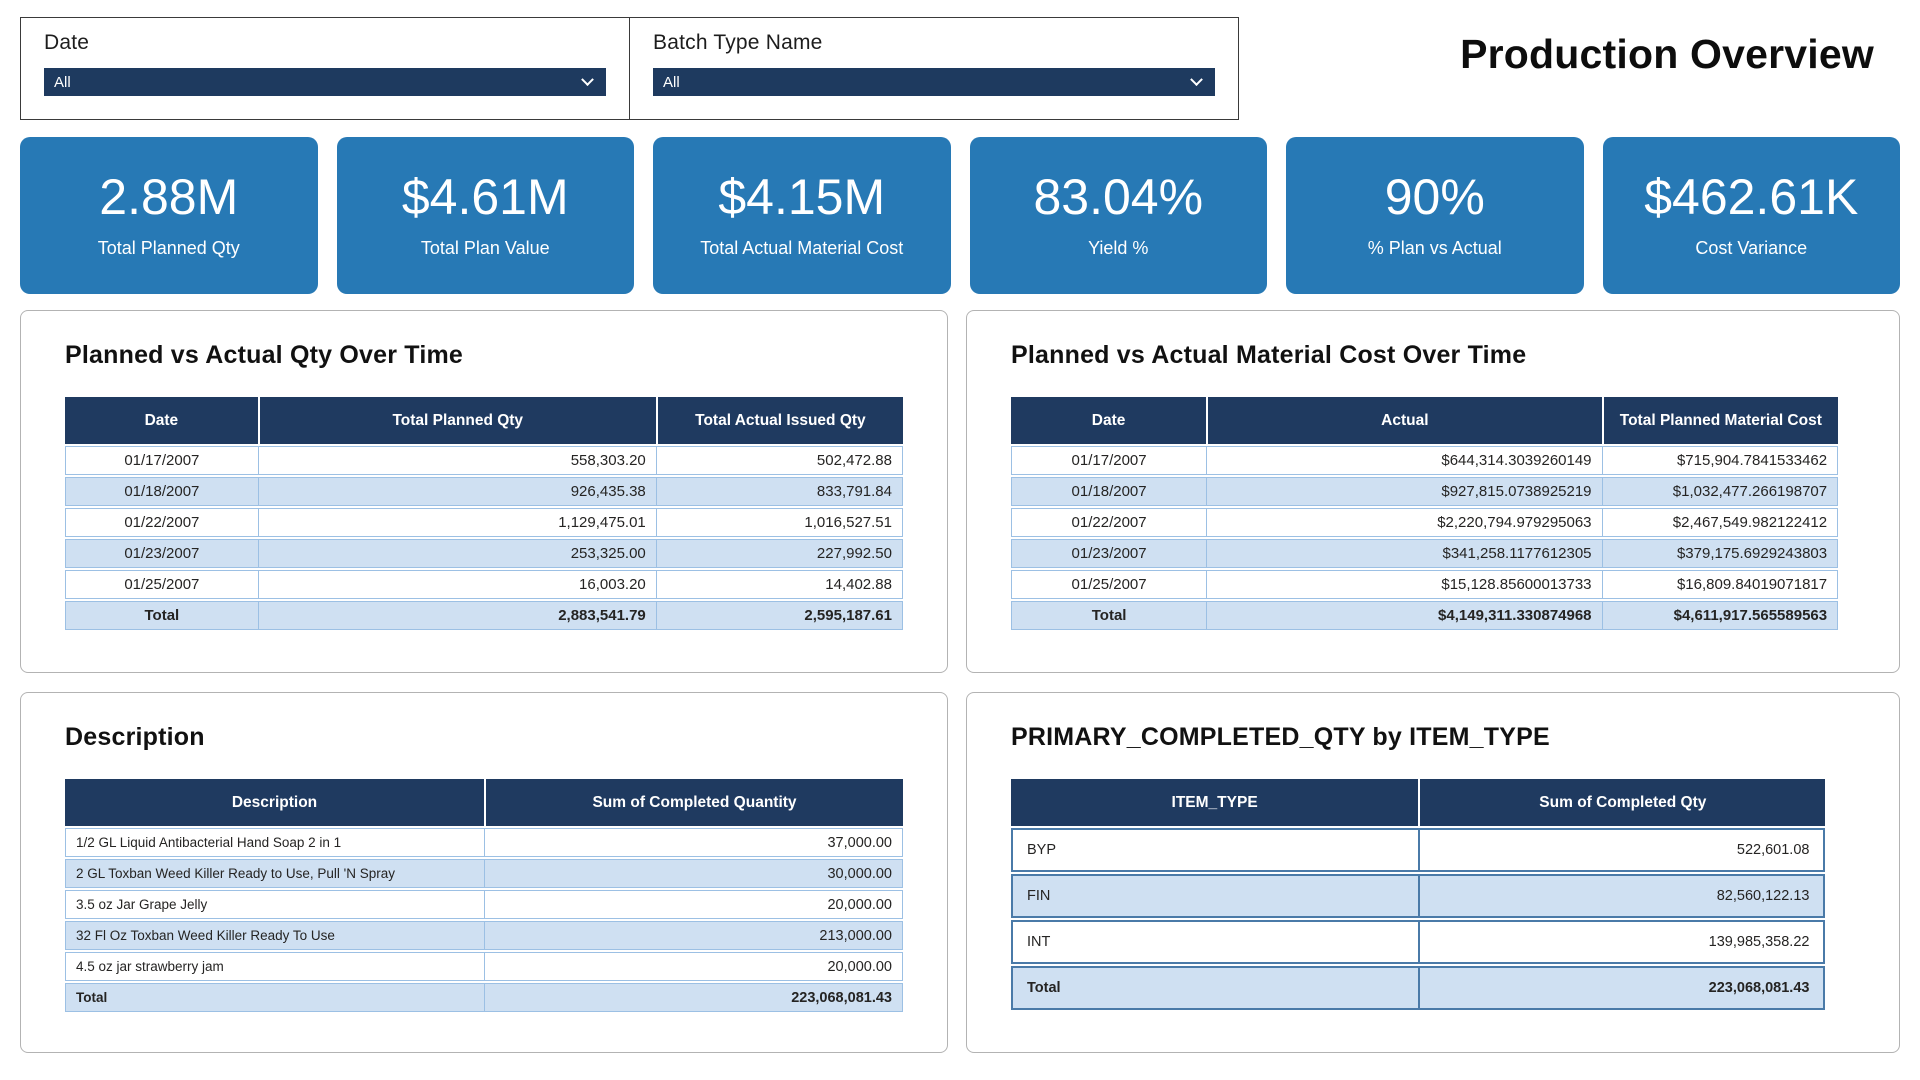  I want to click on date-filter-dropdown: All, so click(325, 82).